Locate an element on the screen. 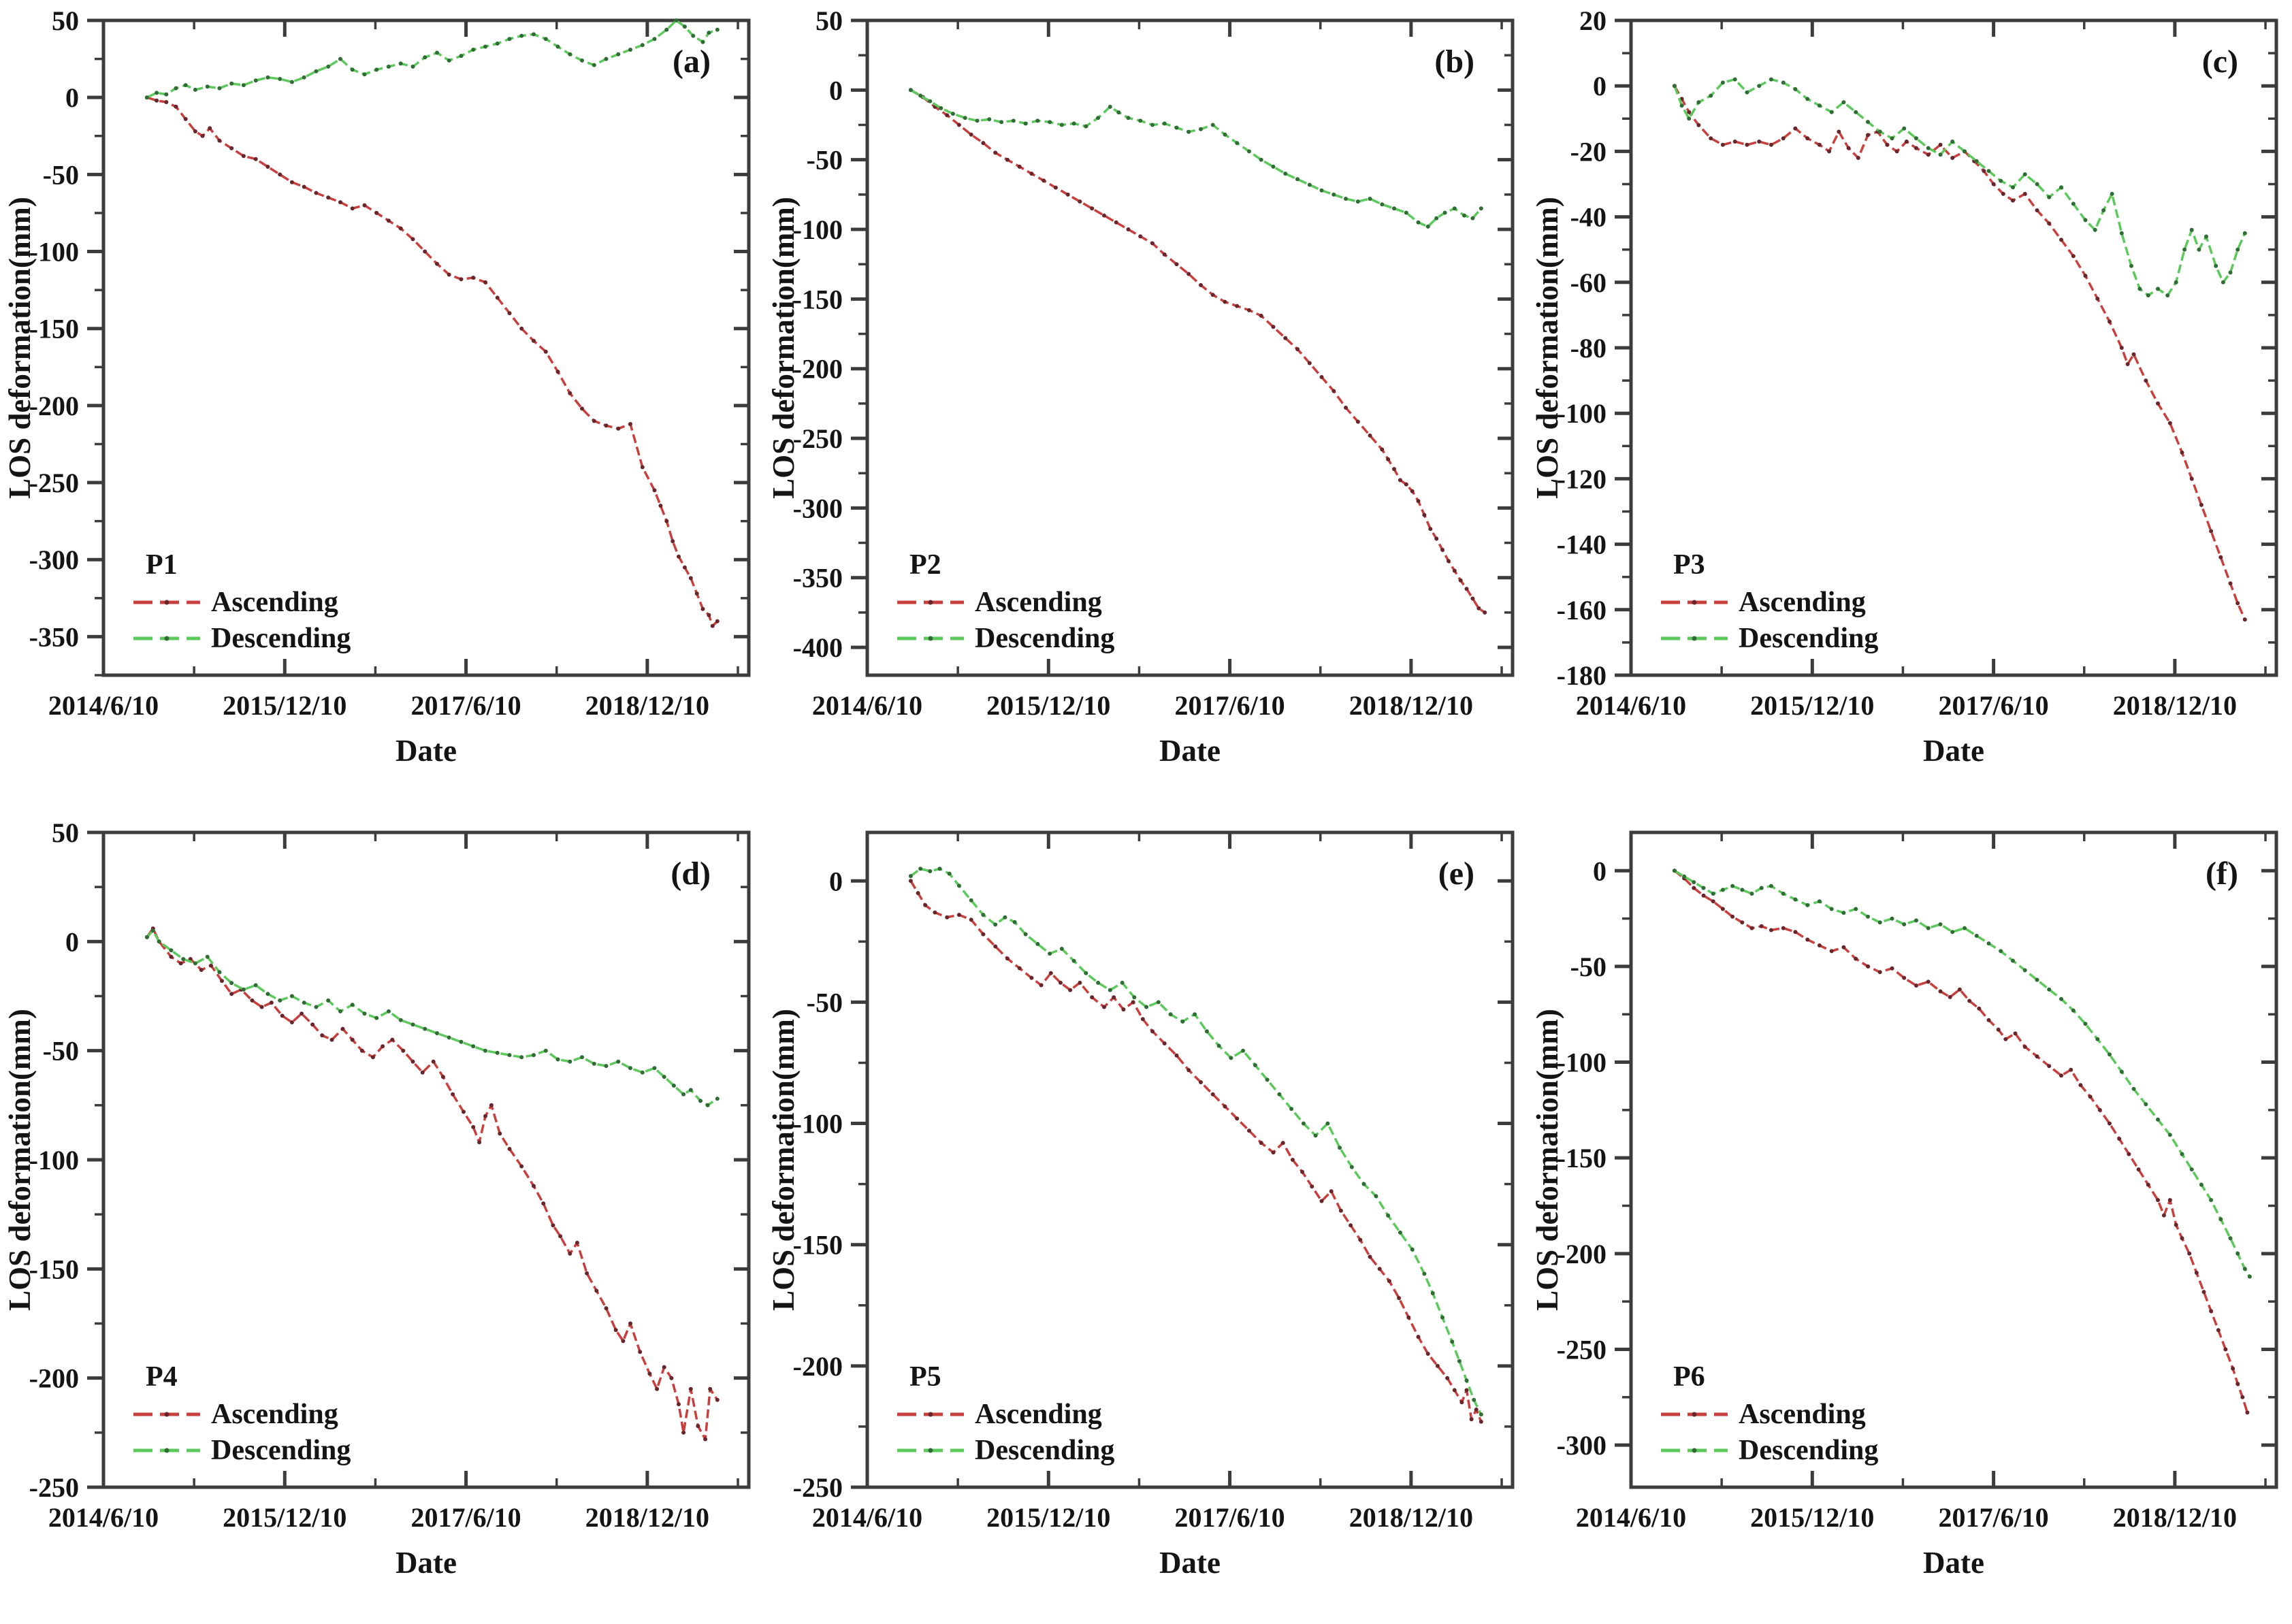 This screenshot has width=2292, height=1624. legend-descending-label: Descending is located at coordinates (281, 1450).